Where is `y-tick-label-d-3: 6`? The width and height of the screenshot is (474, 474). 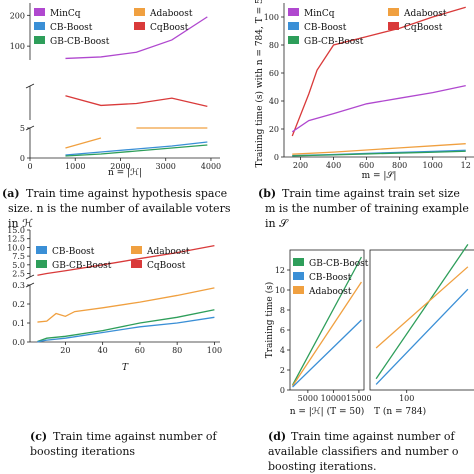
y-tick-label-d-3: 6 is located at coordinates (282, 330).